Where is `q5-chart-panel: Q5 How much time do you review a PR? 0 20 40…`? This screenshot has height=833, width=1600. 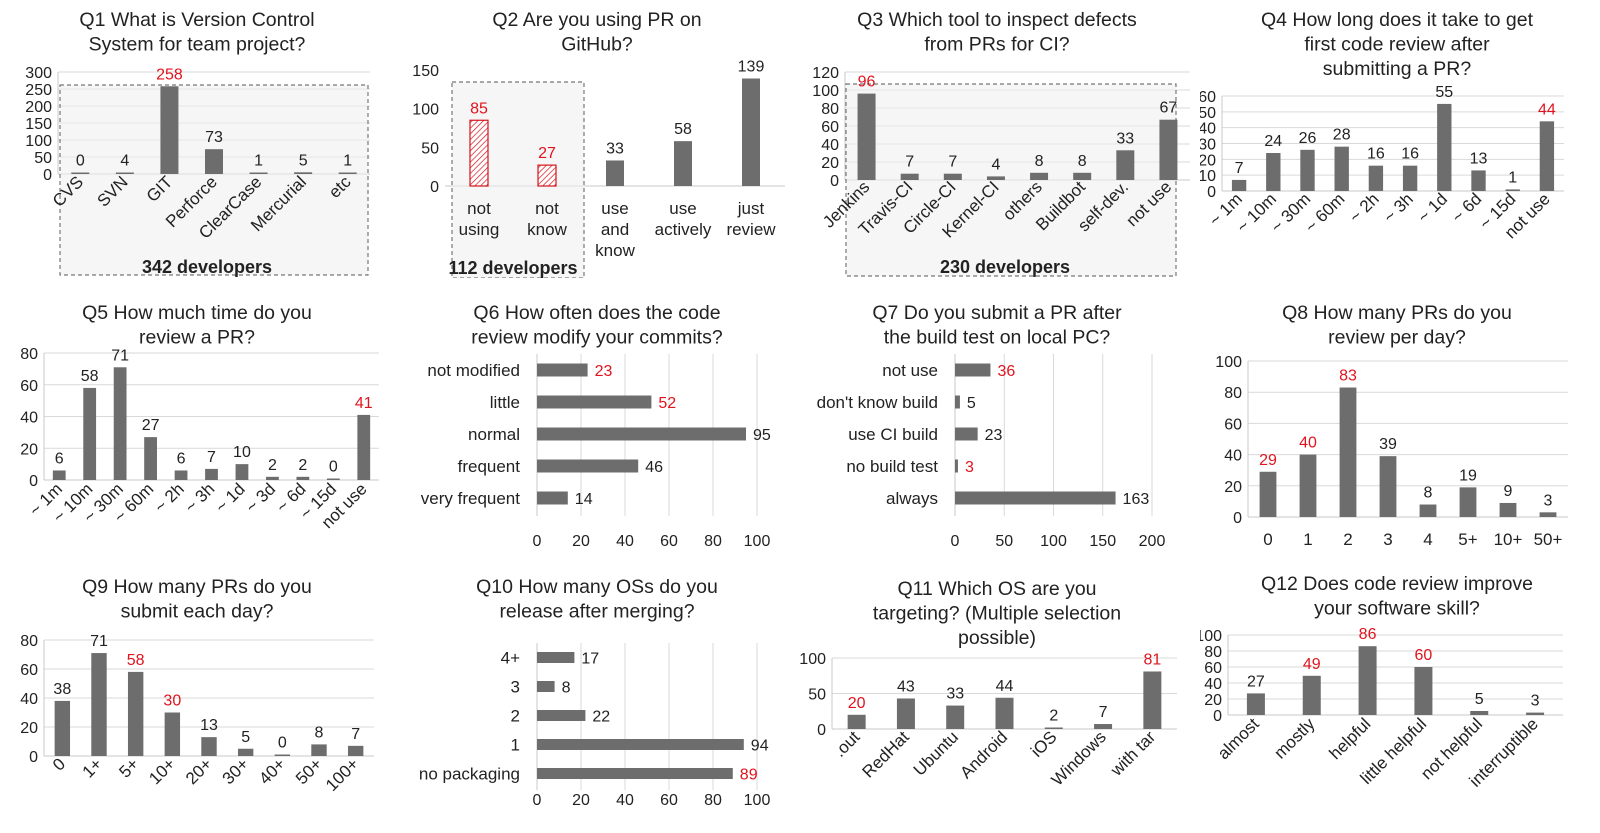 q5-chart-panel: Q5 How much time do you review a PR? 0 20 40… is located at coordinates (200, 429).